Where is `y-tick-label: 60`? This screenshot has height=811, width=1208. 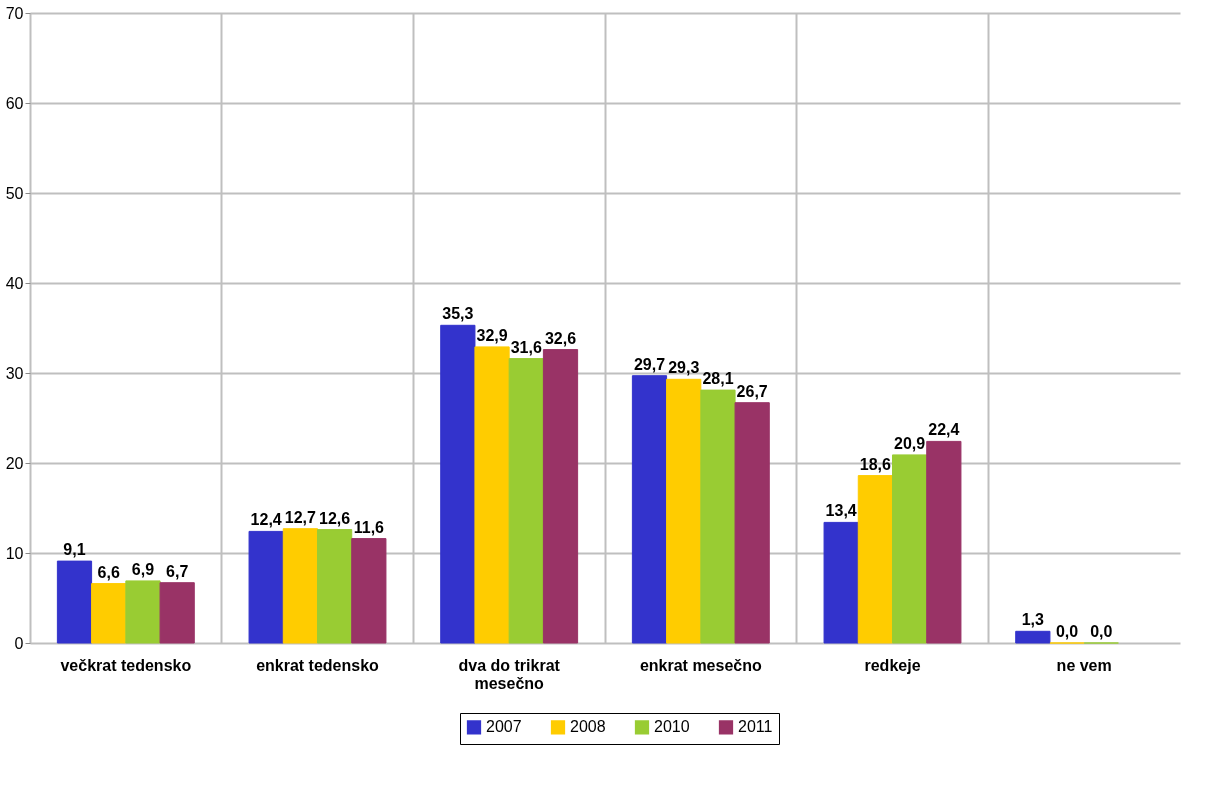 y-tick-label: 60 is located at coordinates (14, 103).